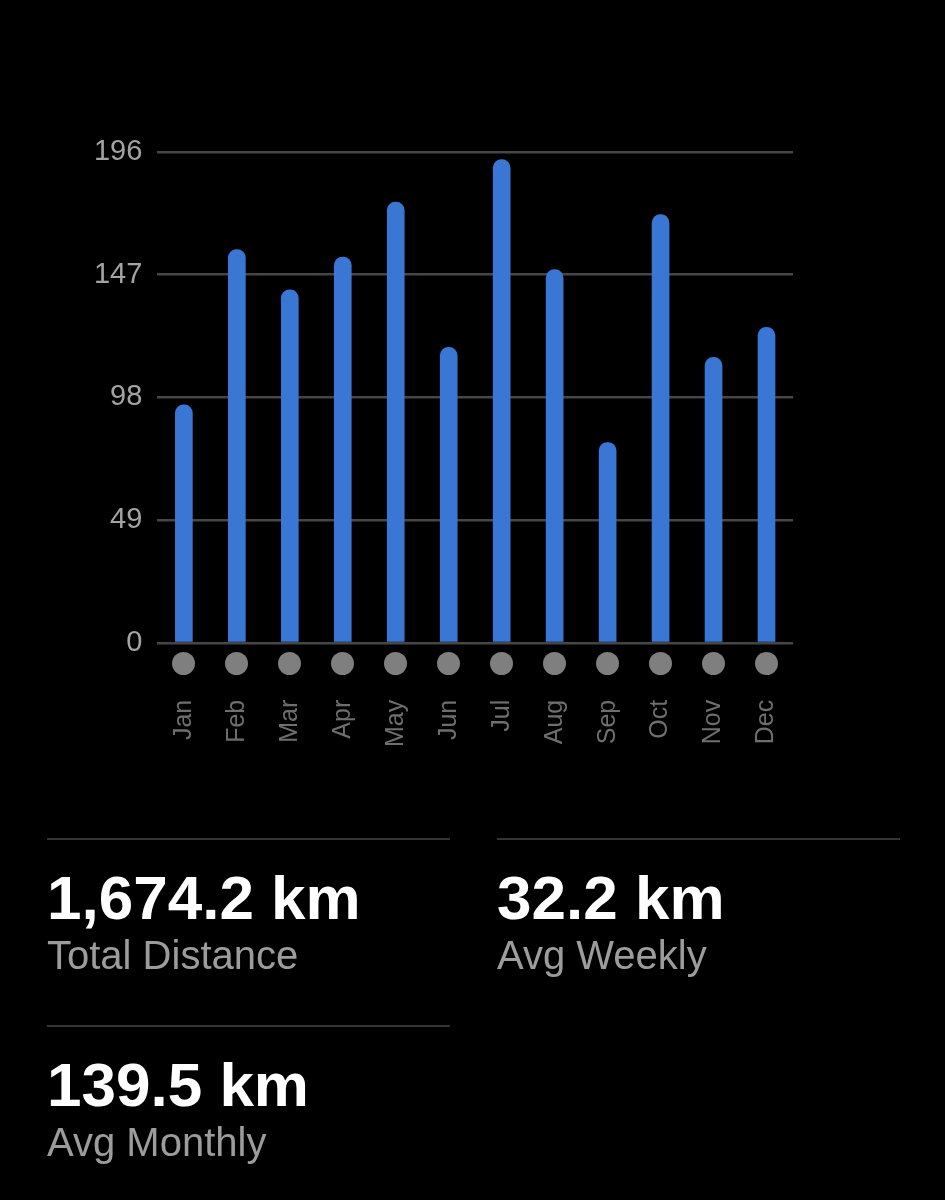  What do you see at coordinates (181, 720) in the screenshot?
I see `x-tick-label: Jan` at bounding box center [181, 720].